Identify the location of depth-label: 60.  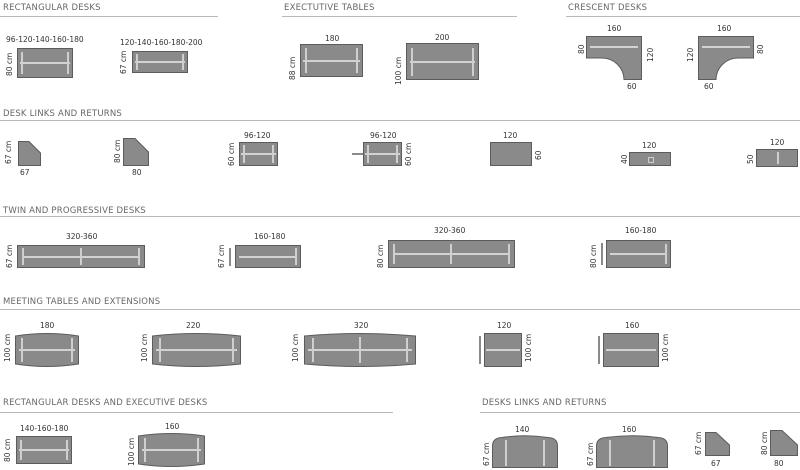
(538, 155).